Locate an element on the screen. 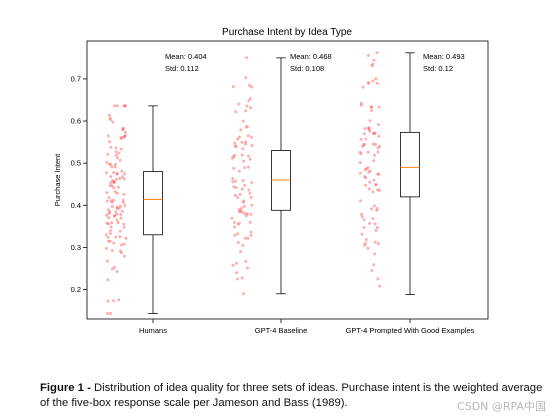 This screenshot has width=554, height=417. std-label: Std: 0.12 is located at coordinates (438, 68).